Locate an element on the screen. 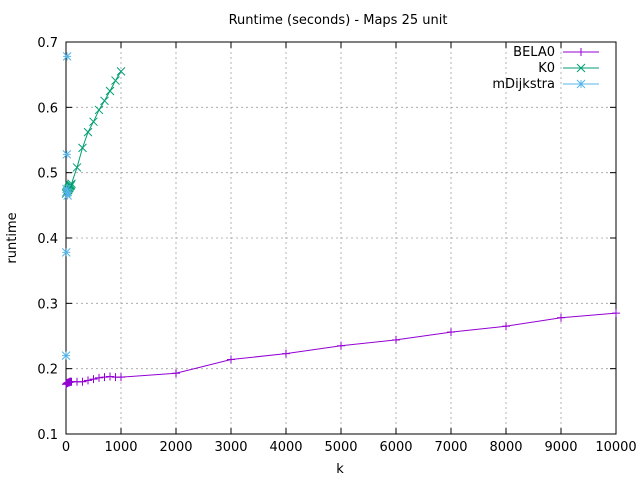  y-tick-label: 0.5 is located at coordinates (47, 174).